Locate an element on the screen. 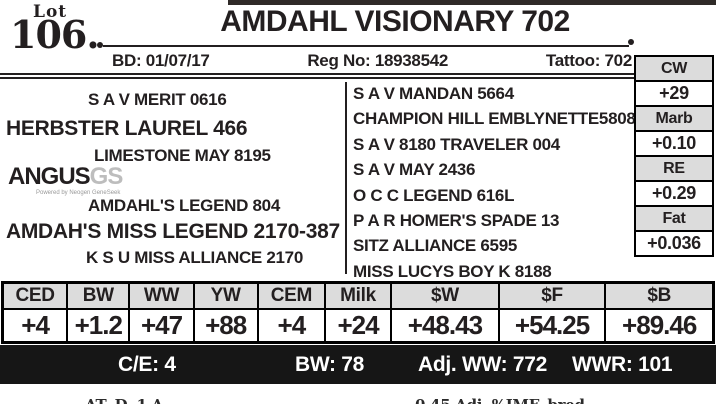 The width and height of the screenshot is (716, 404). carcass-value-marb: +0.10 is located at coordinates (674, 143).